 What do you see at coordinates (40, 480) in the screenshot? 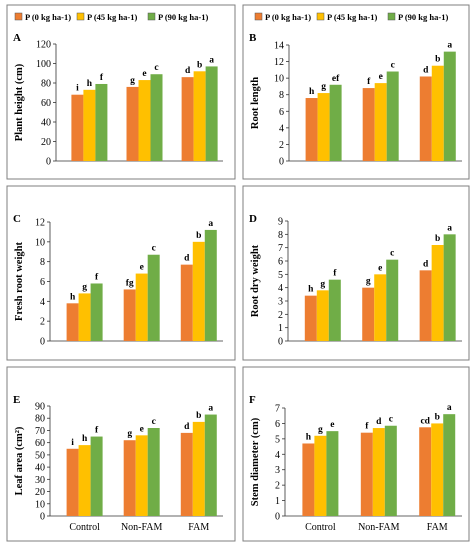
I see `y-tick-label: 30` at bounding box center [40, 480].